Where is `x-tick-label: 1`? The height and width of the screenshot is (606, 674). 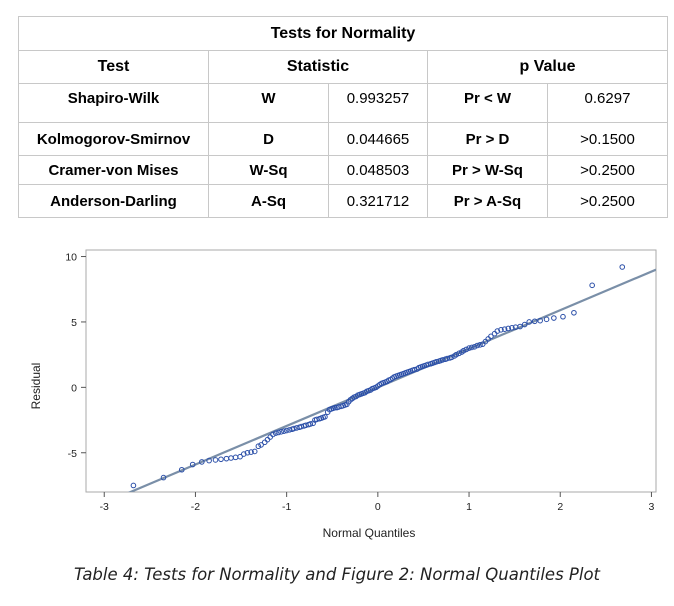
x-tick-label: 1 is located at coordinates (469, 507).